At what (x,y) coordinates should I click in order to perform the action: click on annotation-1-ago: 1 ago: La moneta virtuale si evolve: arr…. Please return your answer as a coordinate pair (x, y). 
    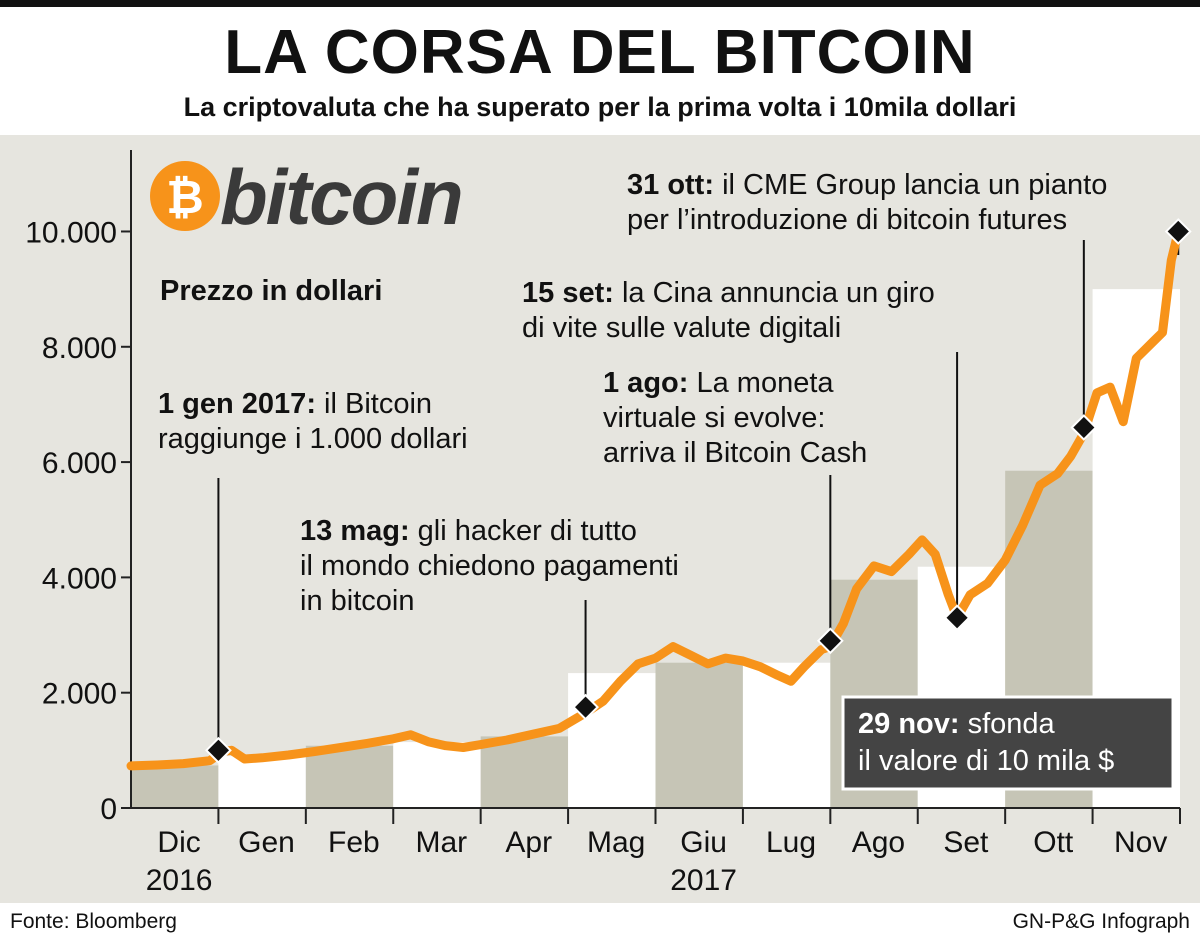
    Looking at the image, I should click on (735, 418).